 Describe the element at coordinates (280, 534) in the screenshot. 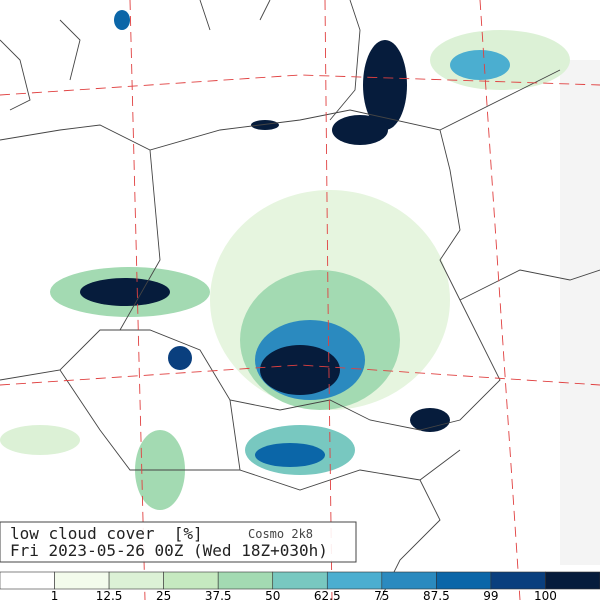

I see `model-name: Cosmo 2k8` at that location.